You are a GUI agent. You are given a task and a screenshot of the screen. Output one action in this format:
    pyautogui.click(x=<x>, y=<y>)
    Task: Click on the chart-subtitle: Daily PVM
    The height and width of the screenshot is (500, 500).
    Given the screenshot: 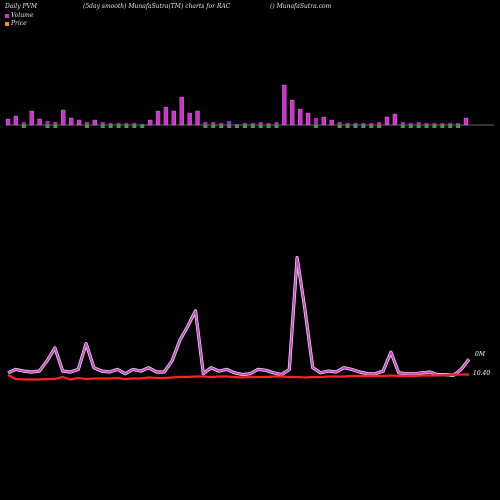 What is the action you would take?
    pyautogui.click(x=21, y=6)
    